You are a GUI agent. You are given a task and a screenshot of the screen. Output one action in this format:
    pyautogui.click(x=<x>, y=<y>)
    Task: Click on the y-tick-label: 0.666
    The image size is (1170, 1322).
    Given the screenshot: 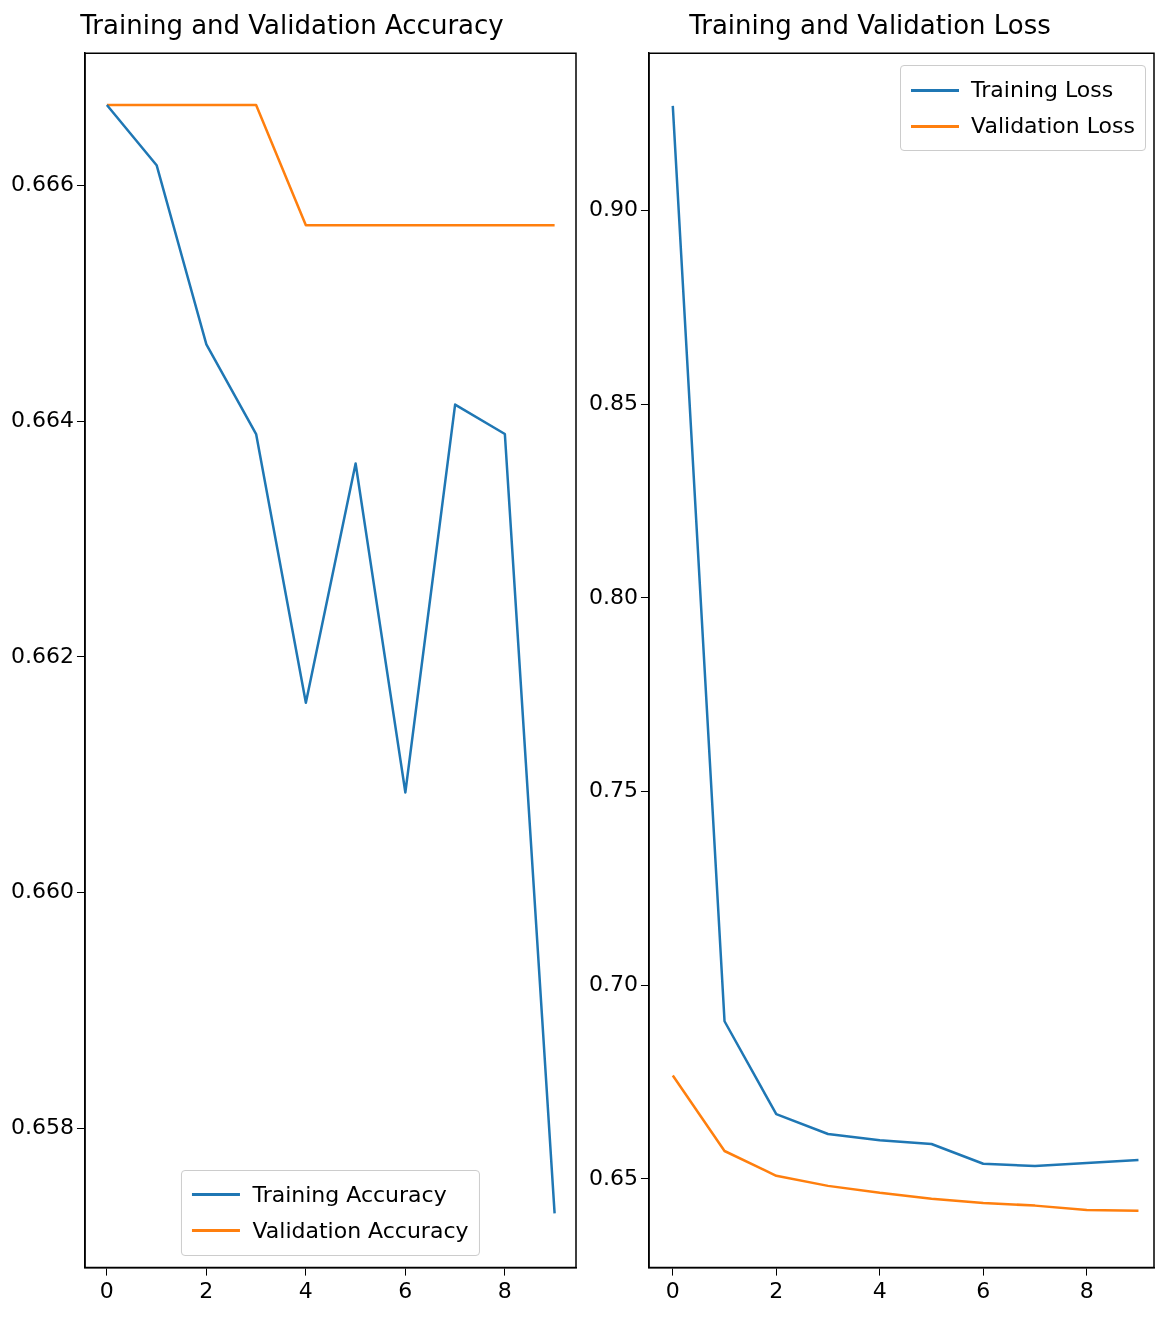 What is the action you would take?
    pyautogui.click(x=42, y=183)
    